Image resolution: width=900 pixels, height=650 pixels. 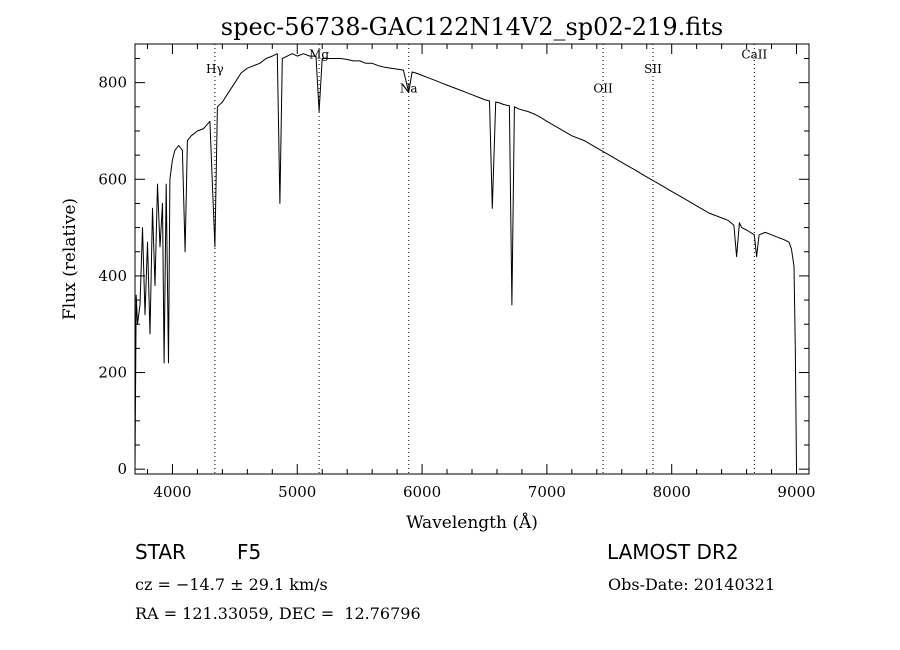 What do you see at coordinates (672, 492) in the screenshot?
I see `x-tick-label: 8000` at bounding box center [672, 492].